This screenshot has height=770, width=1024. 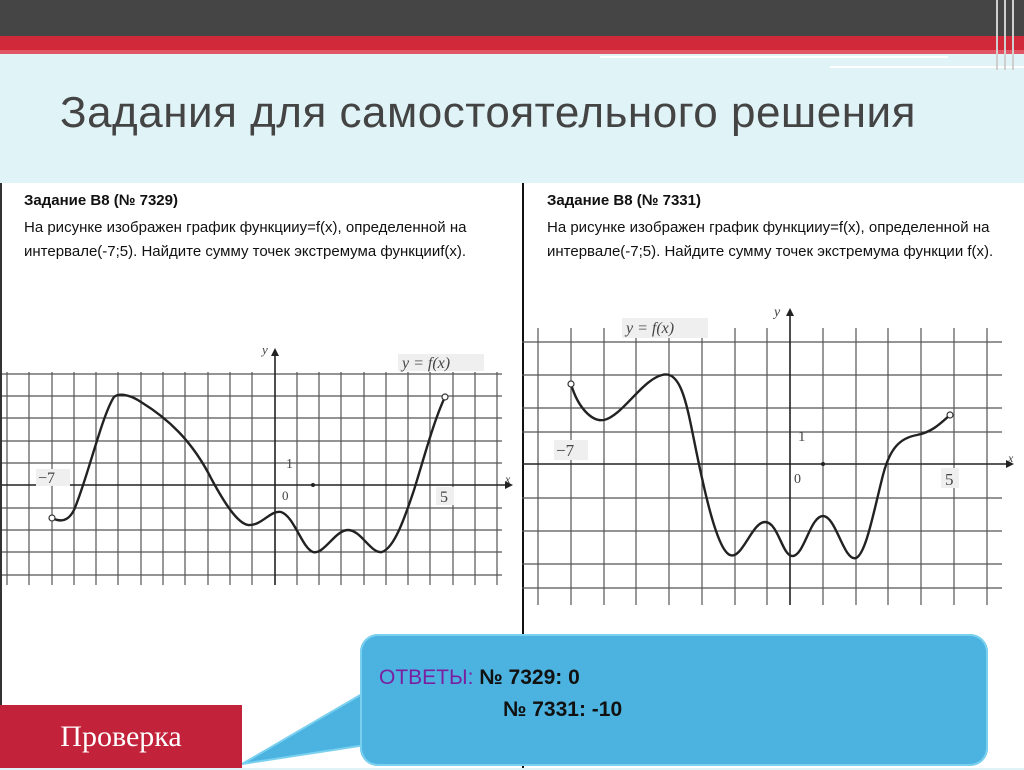 I want to click on answers-label: ОТВЕТЫ:, so click(x=426, y=677).